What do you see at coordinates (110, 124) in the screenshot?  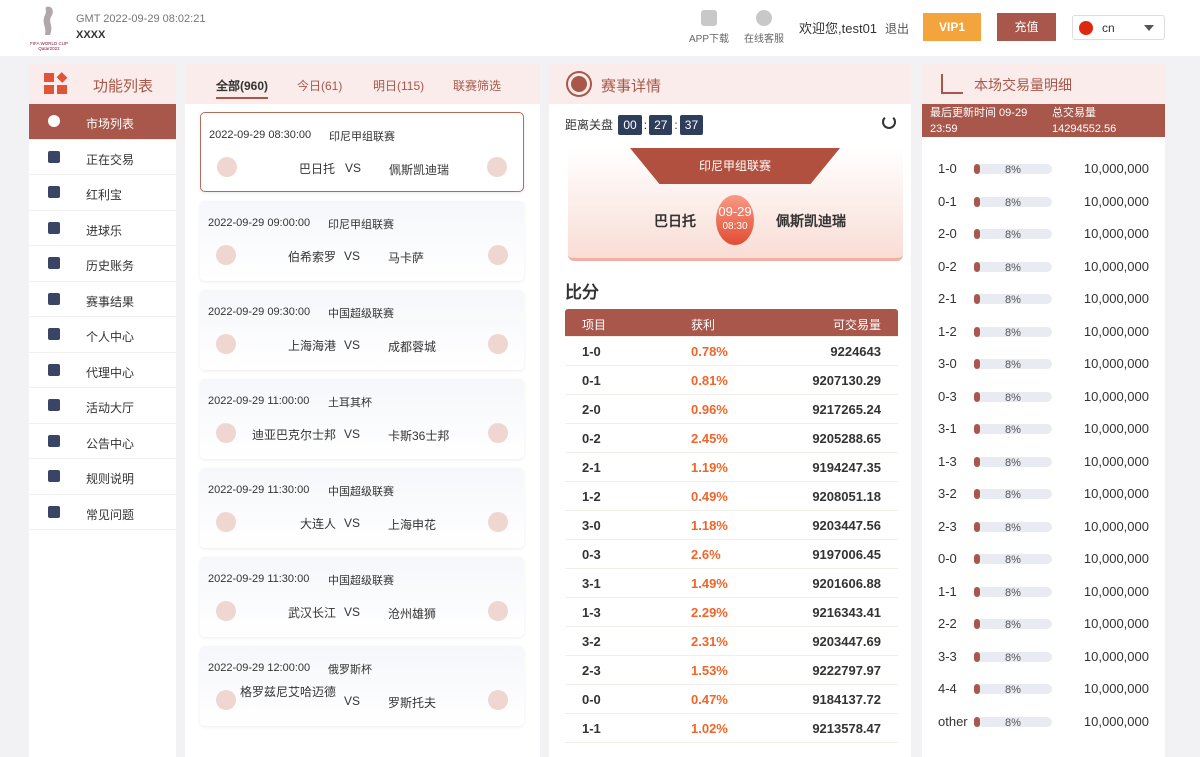 I see `sidebar-item-label: 市场列表` at bounding box center [110, 124].